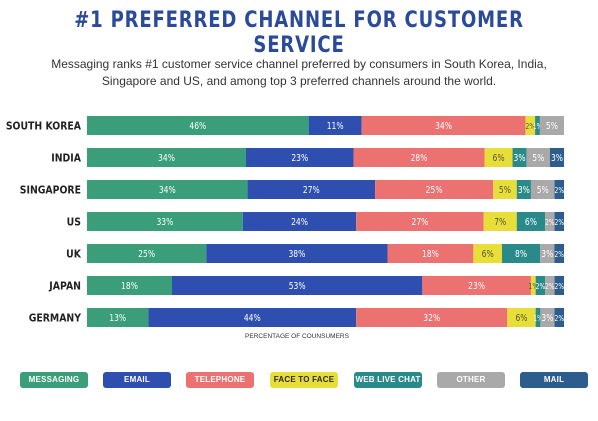 The width and height of the screenshot is (598, 421). Describe the element at coordinates (74, 255) in the screenshot. I see `category-label-uk: UK` at that location.